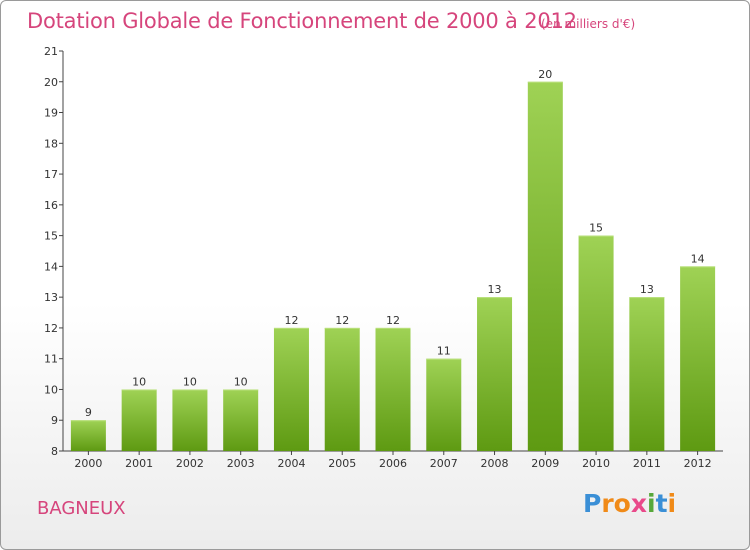 The height and width of the screenshot is (550, 750). Describe the element at coordinates (495, 289) in the screenshot. I see `data-label-2008: 13` at that location.